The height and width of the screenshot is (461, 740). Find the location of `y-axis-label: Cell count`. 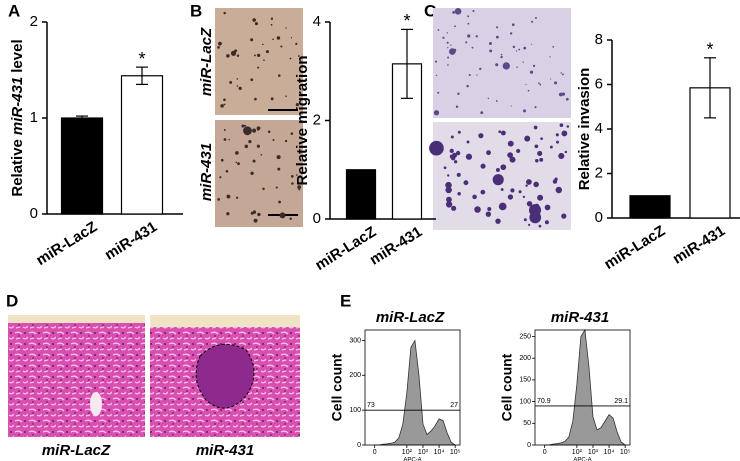

y-axis-label: Cell count is located at coordinates (507, 387).